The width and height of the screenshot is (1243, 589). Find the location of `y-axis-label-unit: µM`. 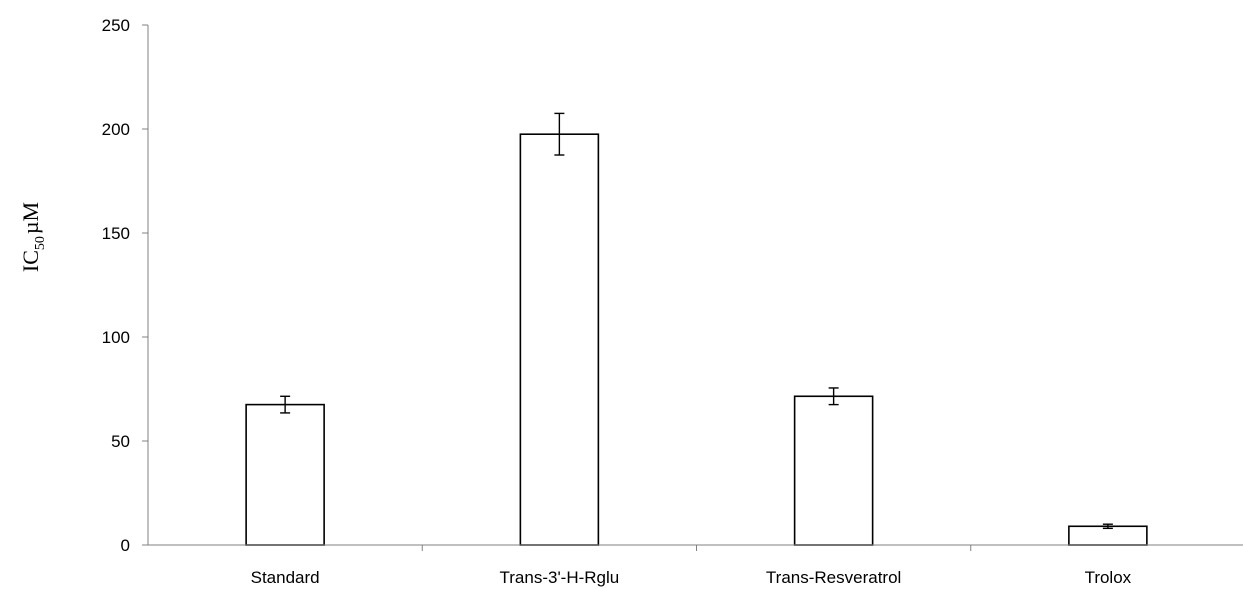

y-axis-label-unit: µM is located at coordinates (30, 218).